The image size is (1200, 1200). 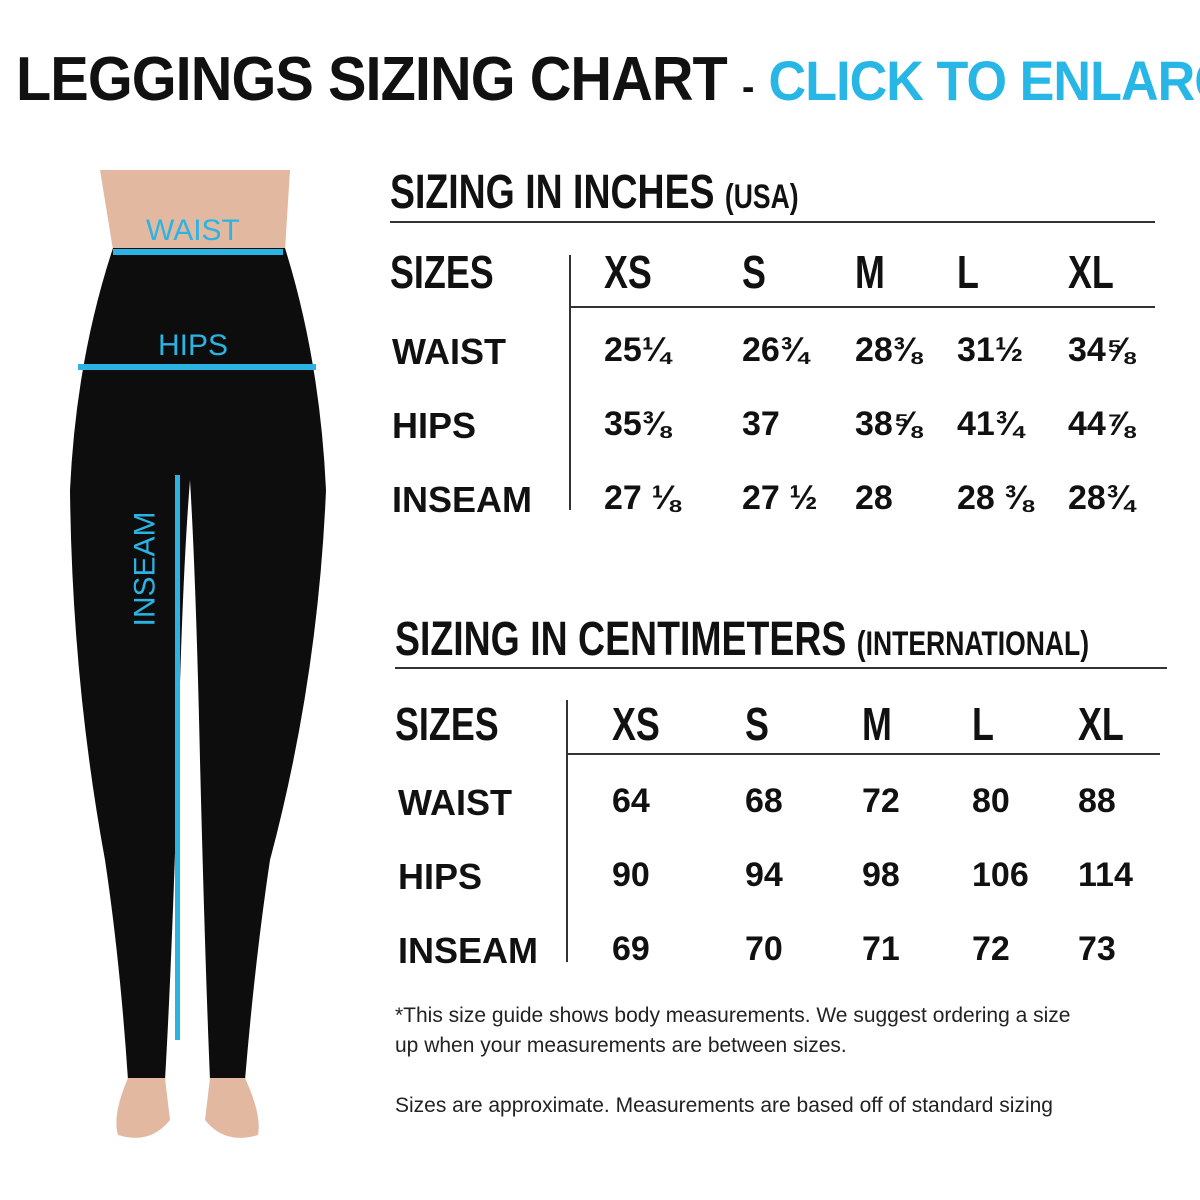 What do you see at coordinates (990, 424) in the screenshot?
I see `table-cell: 41¾` at bounding box center [990, 424].